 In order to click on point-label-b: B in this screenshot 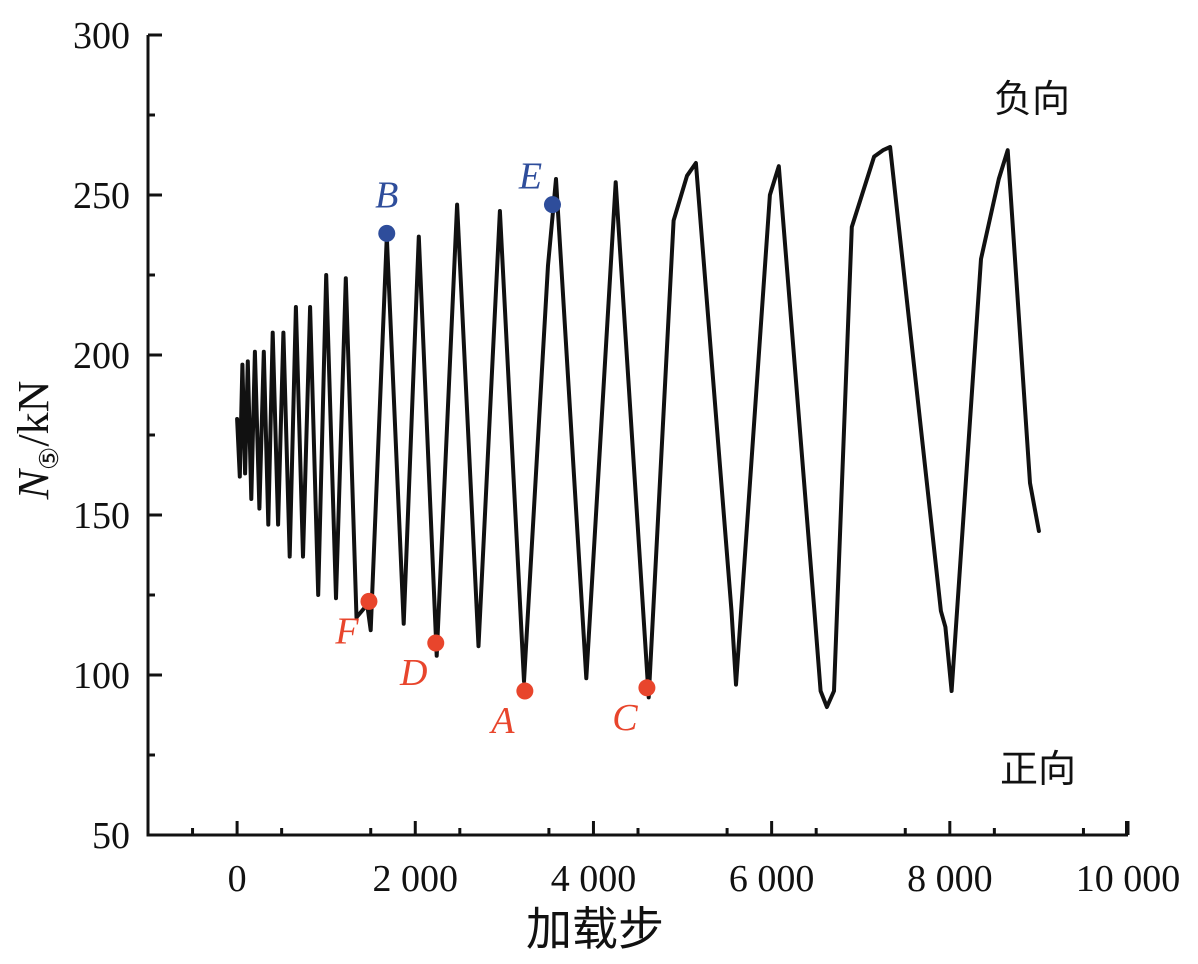, I will do `click(386, 195)`.